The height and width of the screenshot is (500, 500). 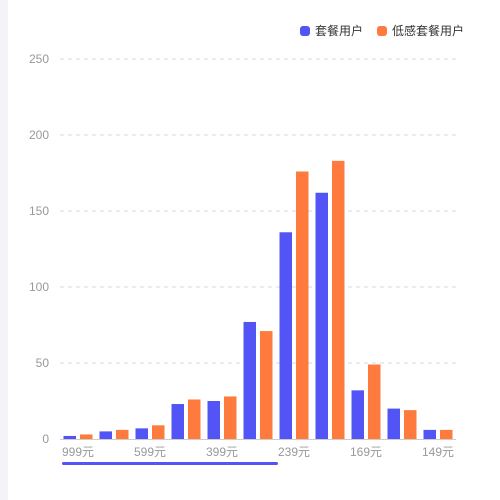 I want to click on chart-legend: 套餐用户 低感套餐用户, so click(x=381, y=30).